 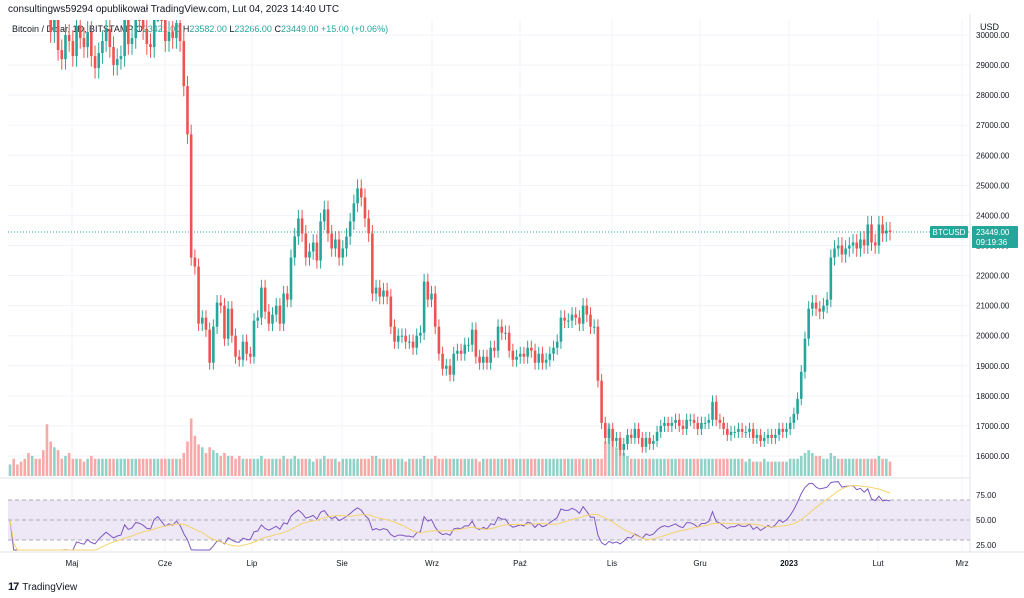 I want to click on tradingview-logo-icon: 17, so click(x=13, y=587).